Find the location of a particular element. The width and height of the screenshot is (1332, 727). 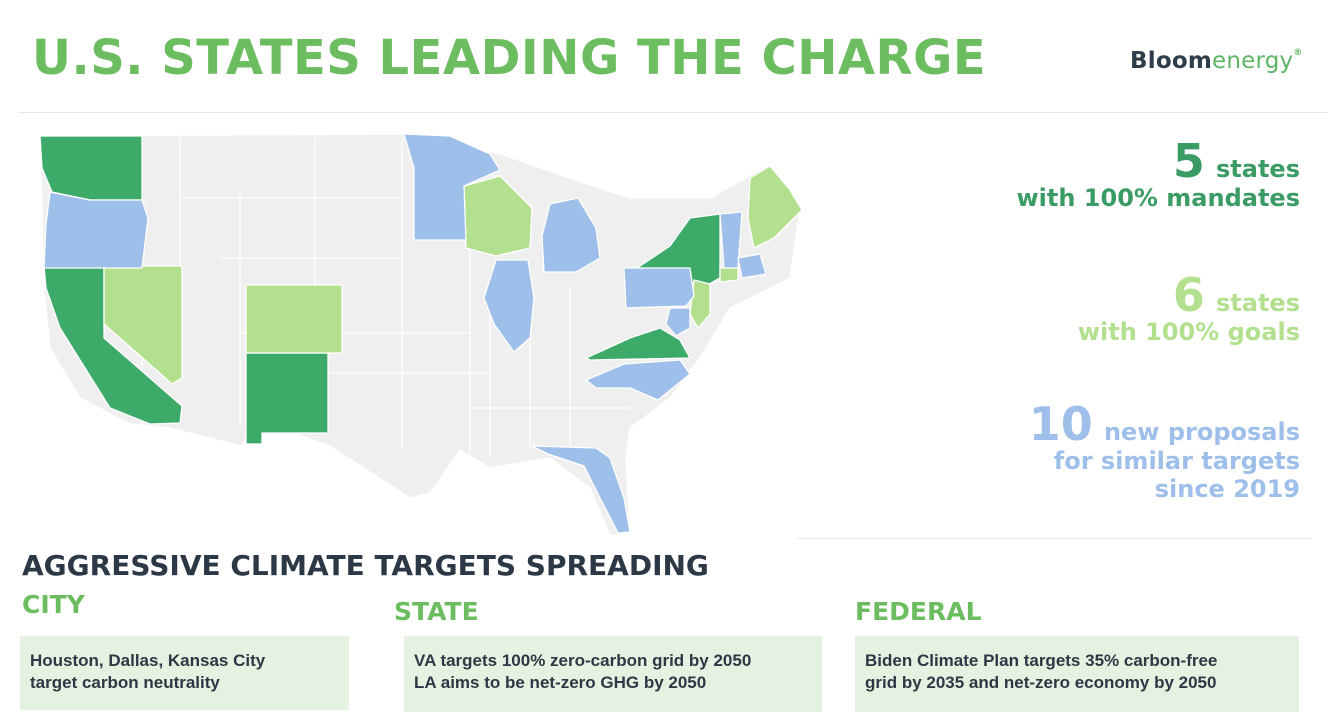

state-line-2: LA aims to be net-zero GHG by 2050 is located at coordinates (560, 682).